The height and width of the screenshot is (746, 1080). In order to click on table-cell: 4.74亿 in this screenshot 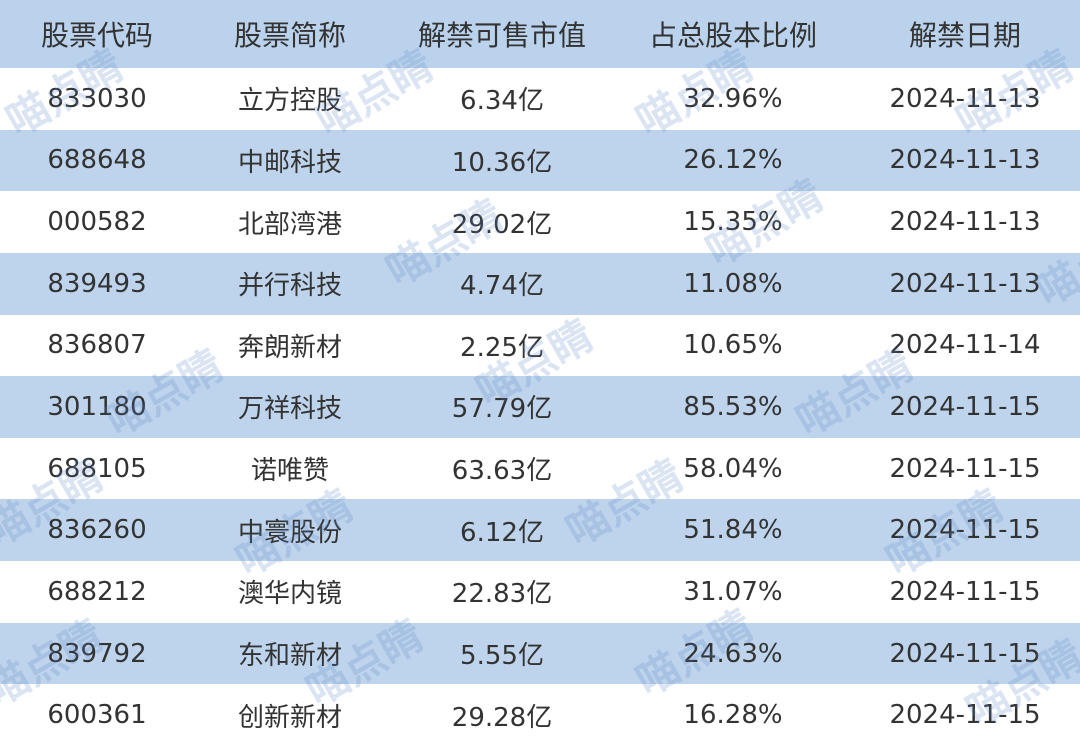, I will do `click(502, 286)`.